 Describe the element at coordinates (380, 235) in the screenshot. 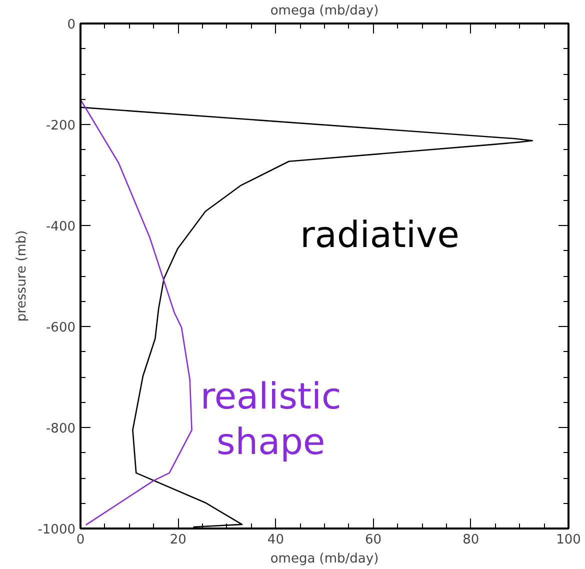

I see `series-label: radiative` at that location.